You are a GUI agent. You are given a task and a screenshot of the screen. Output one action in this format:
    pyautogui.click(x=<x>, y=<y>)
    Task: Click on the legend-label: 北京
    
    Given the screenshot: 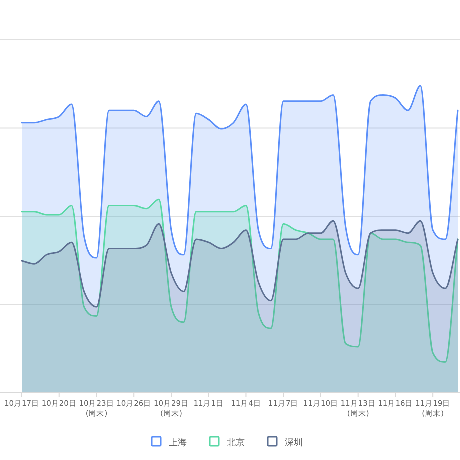 What is the action you would take?
    pyautogui.click(x=236, y=443)
    